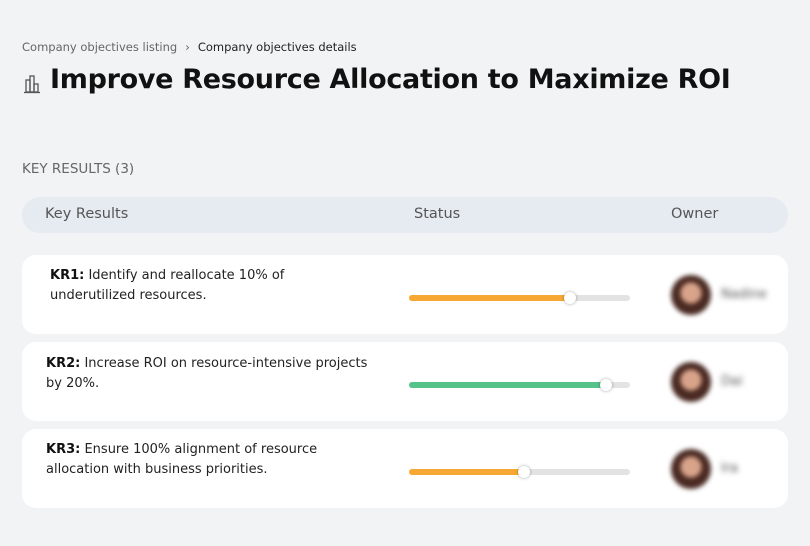  What do you see at coordinates (32, 84) in the screenshot?
I see `objective-icon` at bounding box center [32, 84].